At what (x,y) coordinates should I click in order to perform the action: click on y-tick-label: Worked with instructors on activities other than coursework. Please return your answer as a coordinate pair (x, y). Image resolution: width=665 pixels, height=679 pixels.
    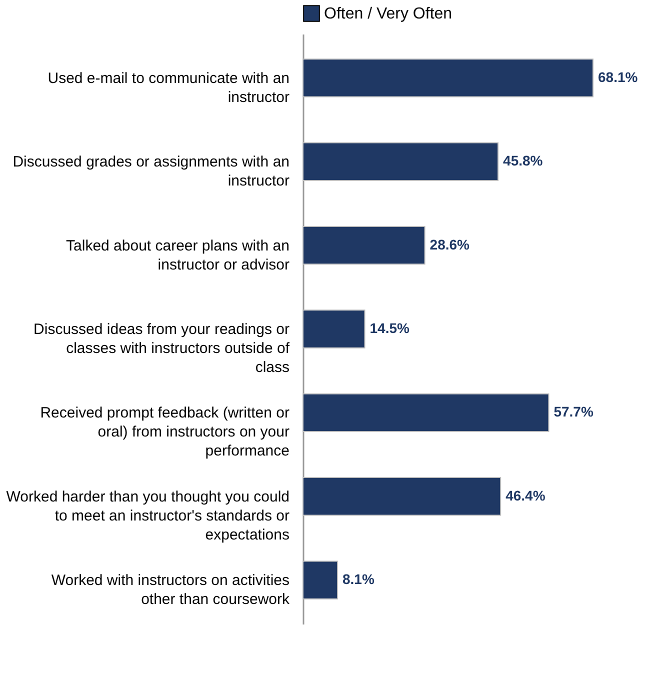
    Looking at the image, I should click on (170, 590).